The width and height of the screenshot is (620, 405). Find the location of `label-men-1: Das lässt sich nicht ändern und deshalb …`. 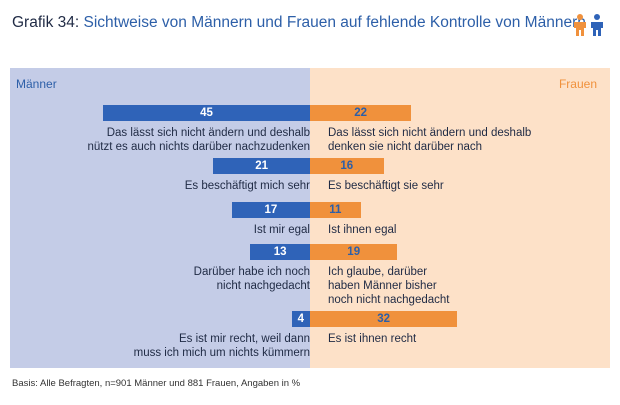

label-men-1: Das lässt sich nicht ändern und deshalb … is located at coordinates (198, 140).